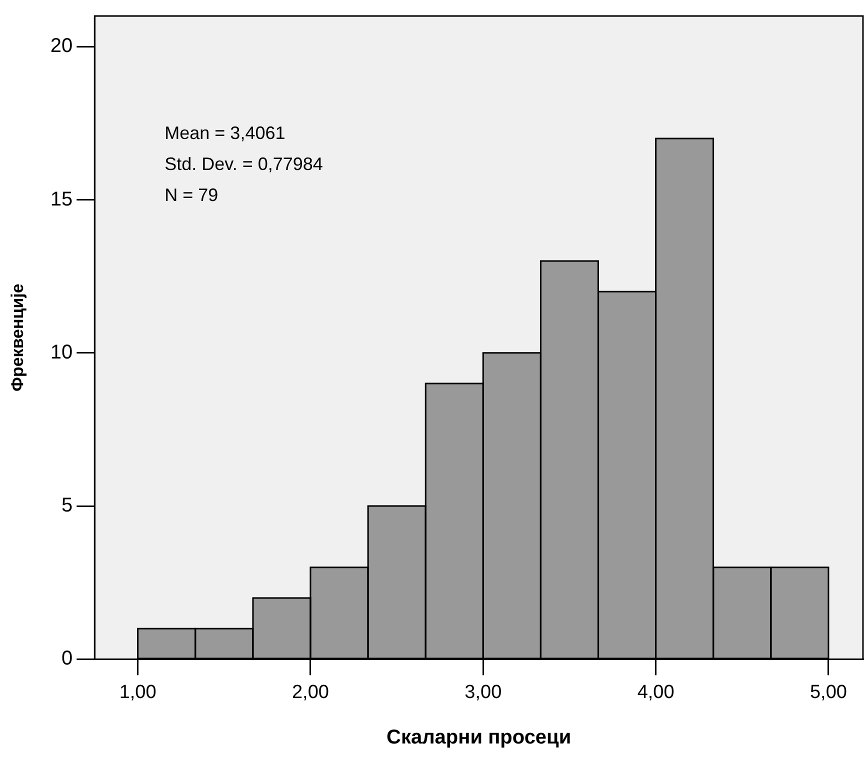 Image resolution: width=864 pixels, height=760 pixels. Describe the element at coordinates (61, 352) in the screenshot. I see `y-tick-label: 10` at that location.